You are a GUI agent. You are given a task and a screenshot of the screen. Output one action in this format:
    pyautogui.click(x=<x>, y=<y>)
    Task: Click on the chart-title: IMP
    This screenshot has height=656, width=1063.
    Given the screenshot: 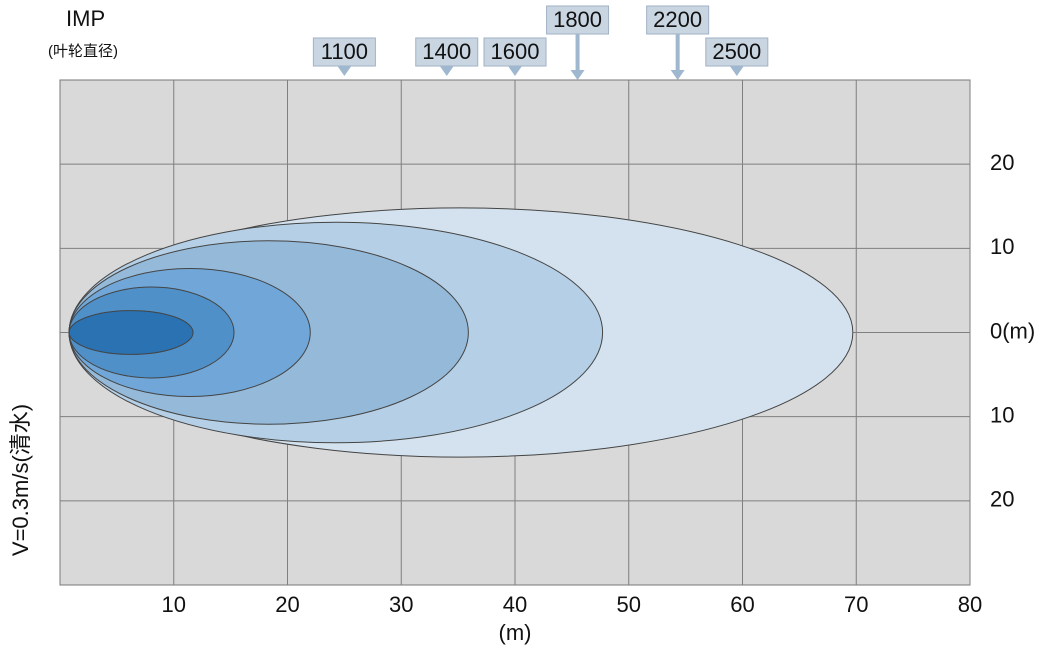 What is the action you would take?
    pyautogui.click(x=85, y=18)
    